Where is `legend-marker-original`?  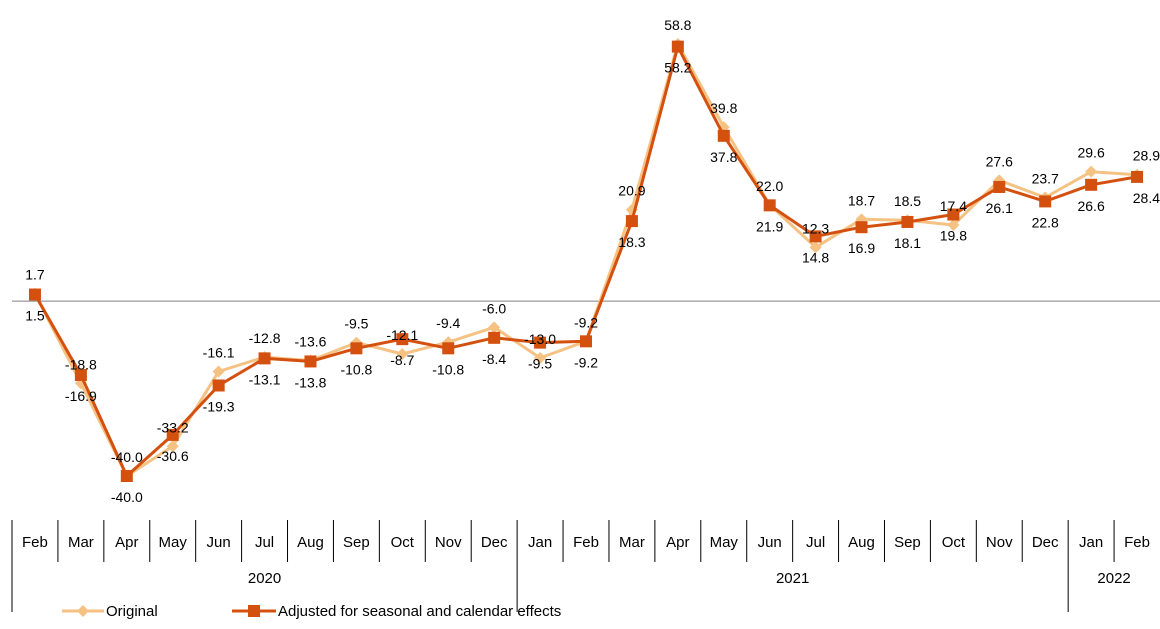
legend-marker-original is located at coordinates (83, 611).